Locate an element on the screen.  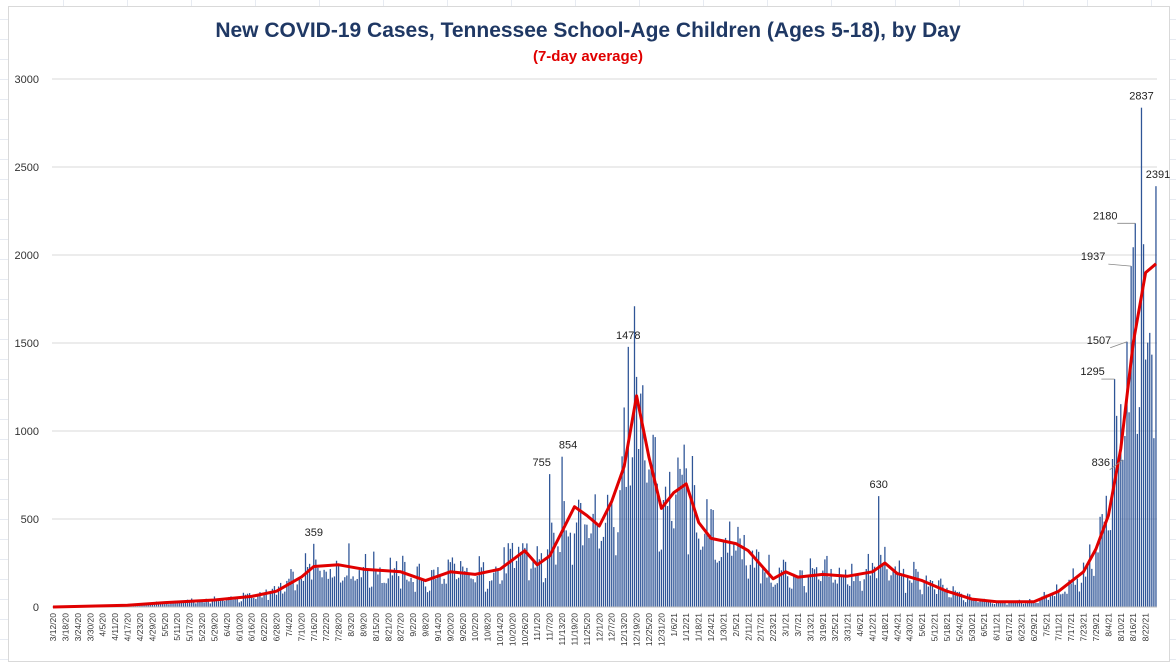
y-axis: 0 500 1000 1500 2000 2500 3000 is located at coordinates (27, 344).